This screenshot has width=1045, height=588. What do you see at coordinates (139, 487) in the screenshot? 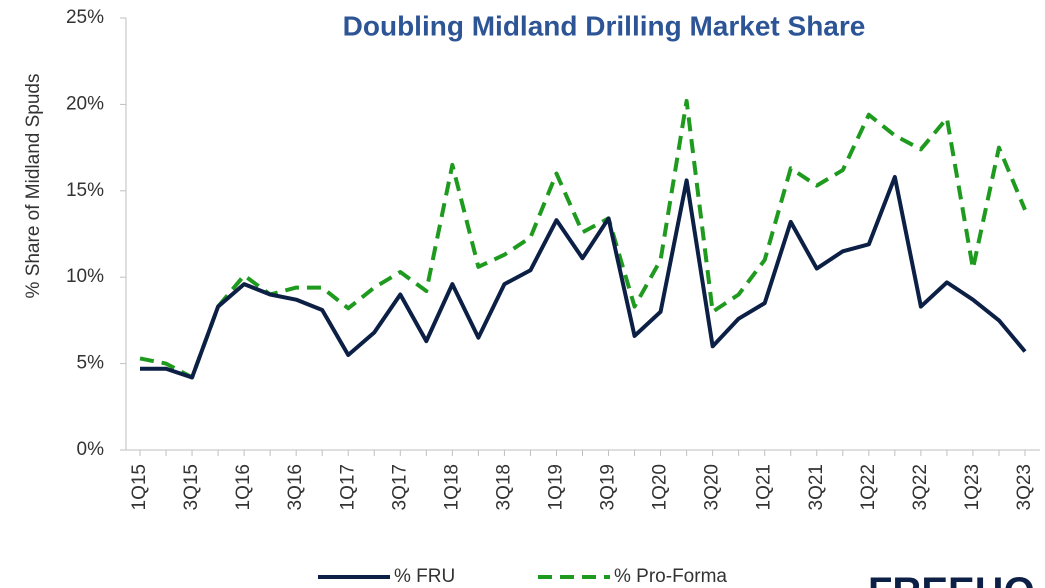
I see `x-tick-label: 1Q15` at bounding box center [139, 487].